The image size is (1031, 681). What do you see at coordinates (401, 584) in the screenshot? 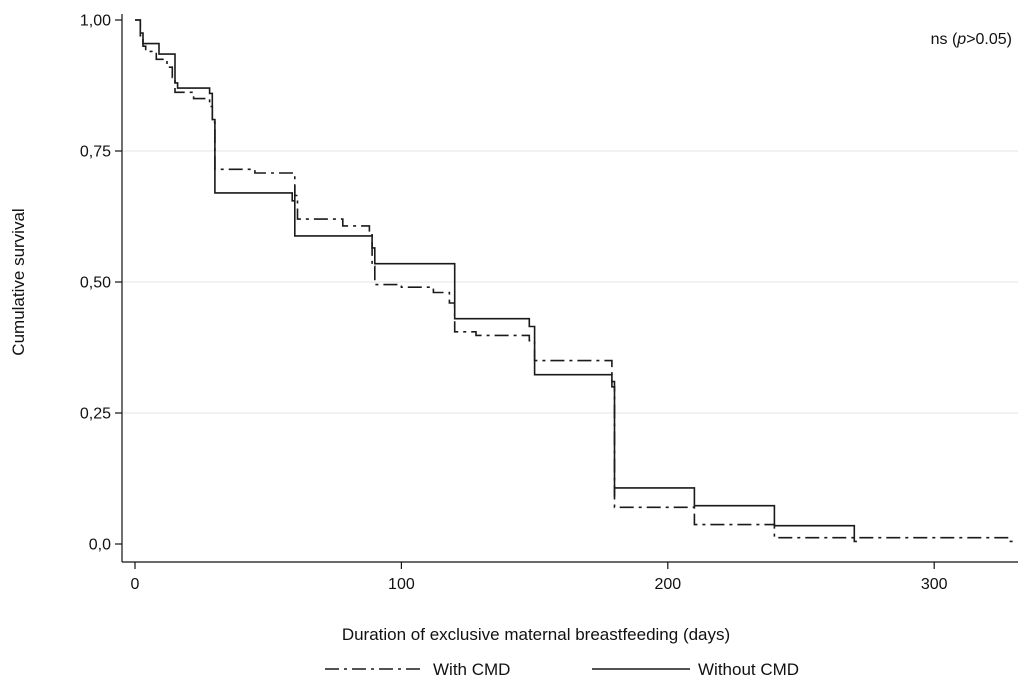
I see `x-tick-label-1: 100` at bounding box center [401, 584].